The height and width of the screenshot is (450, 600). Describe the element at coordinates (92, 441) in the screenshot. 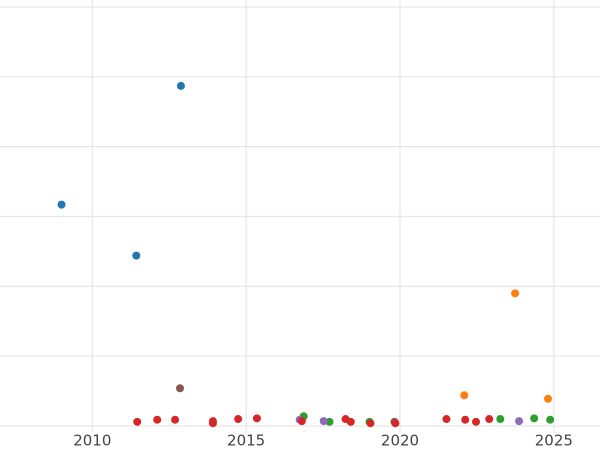

I see `x-tick-label: 2010` at that location.